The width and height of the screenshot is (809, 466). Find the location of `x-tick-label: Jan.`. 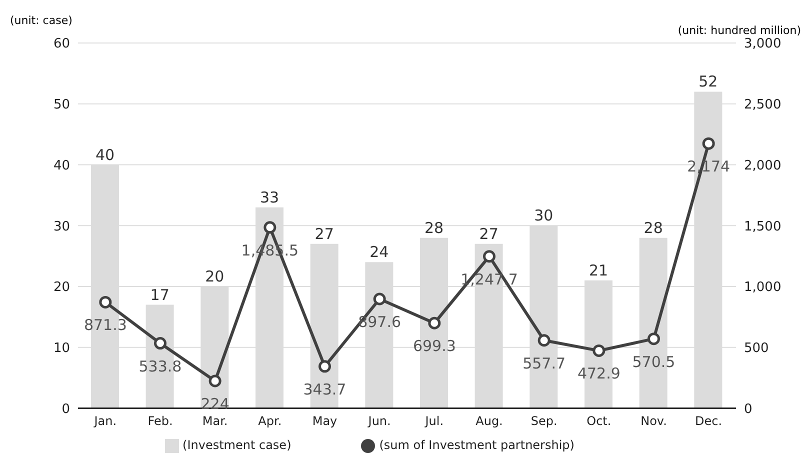

x-tick-label: Jan. is located at coordinates (105, 421).